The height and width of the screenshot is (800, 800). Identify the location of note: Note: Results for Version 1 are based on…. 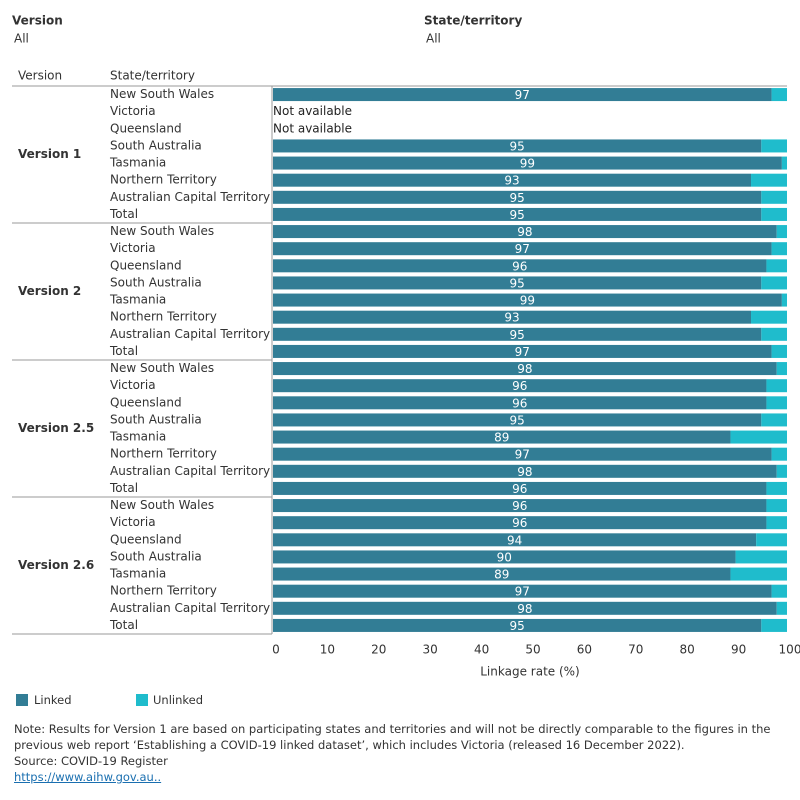
(392, 737).